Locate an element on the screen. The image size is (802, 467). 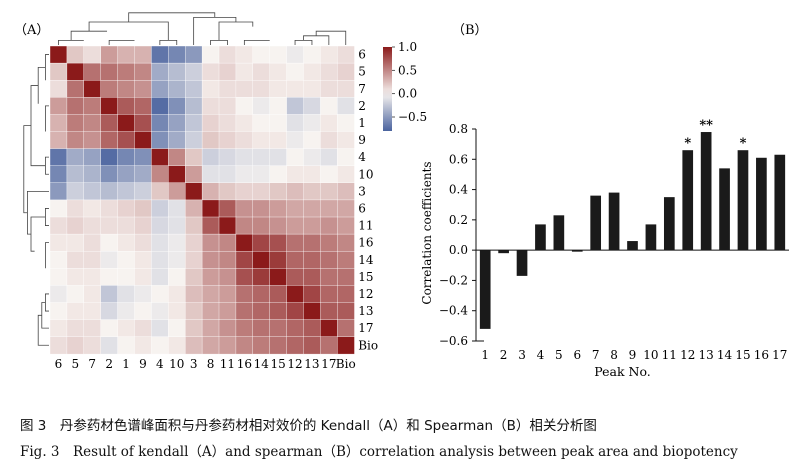
x-tick-label: 3 is located at coordinates (522, 355).